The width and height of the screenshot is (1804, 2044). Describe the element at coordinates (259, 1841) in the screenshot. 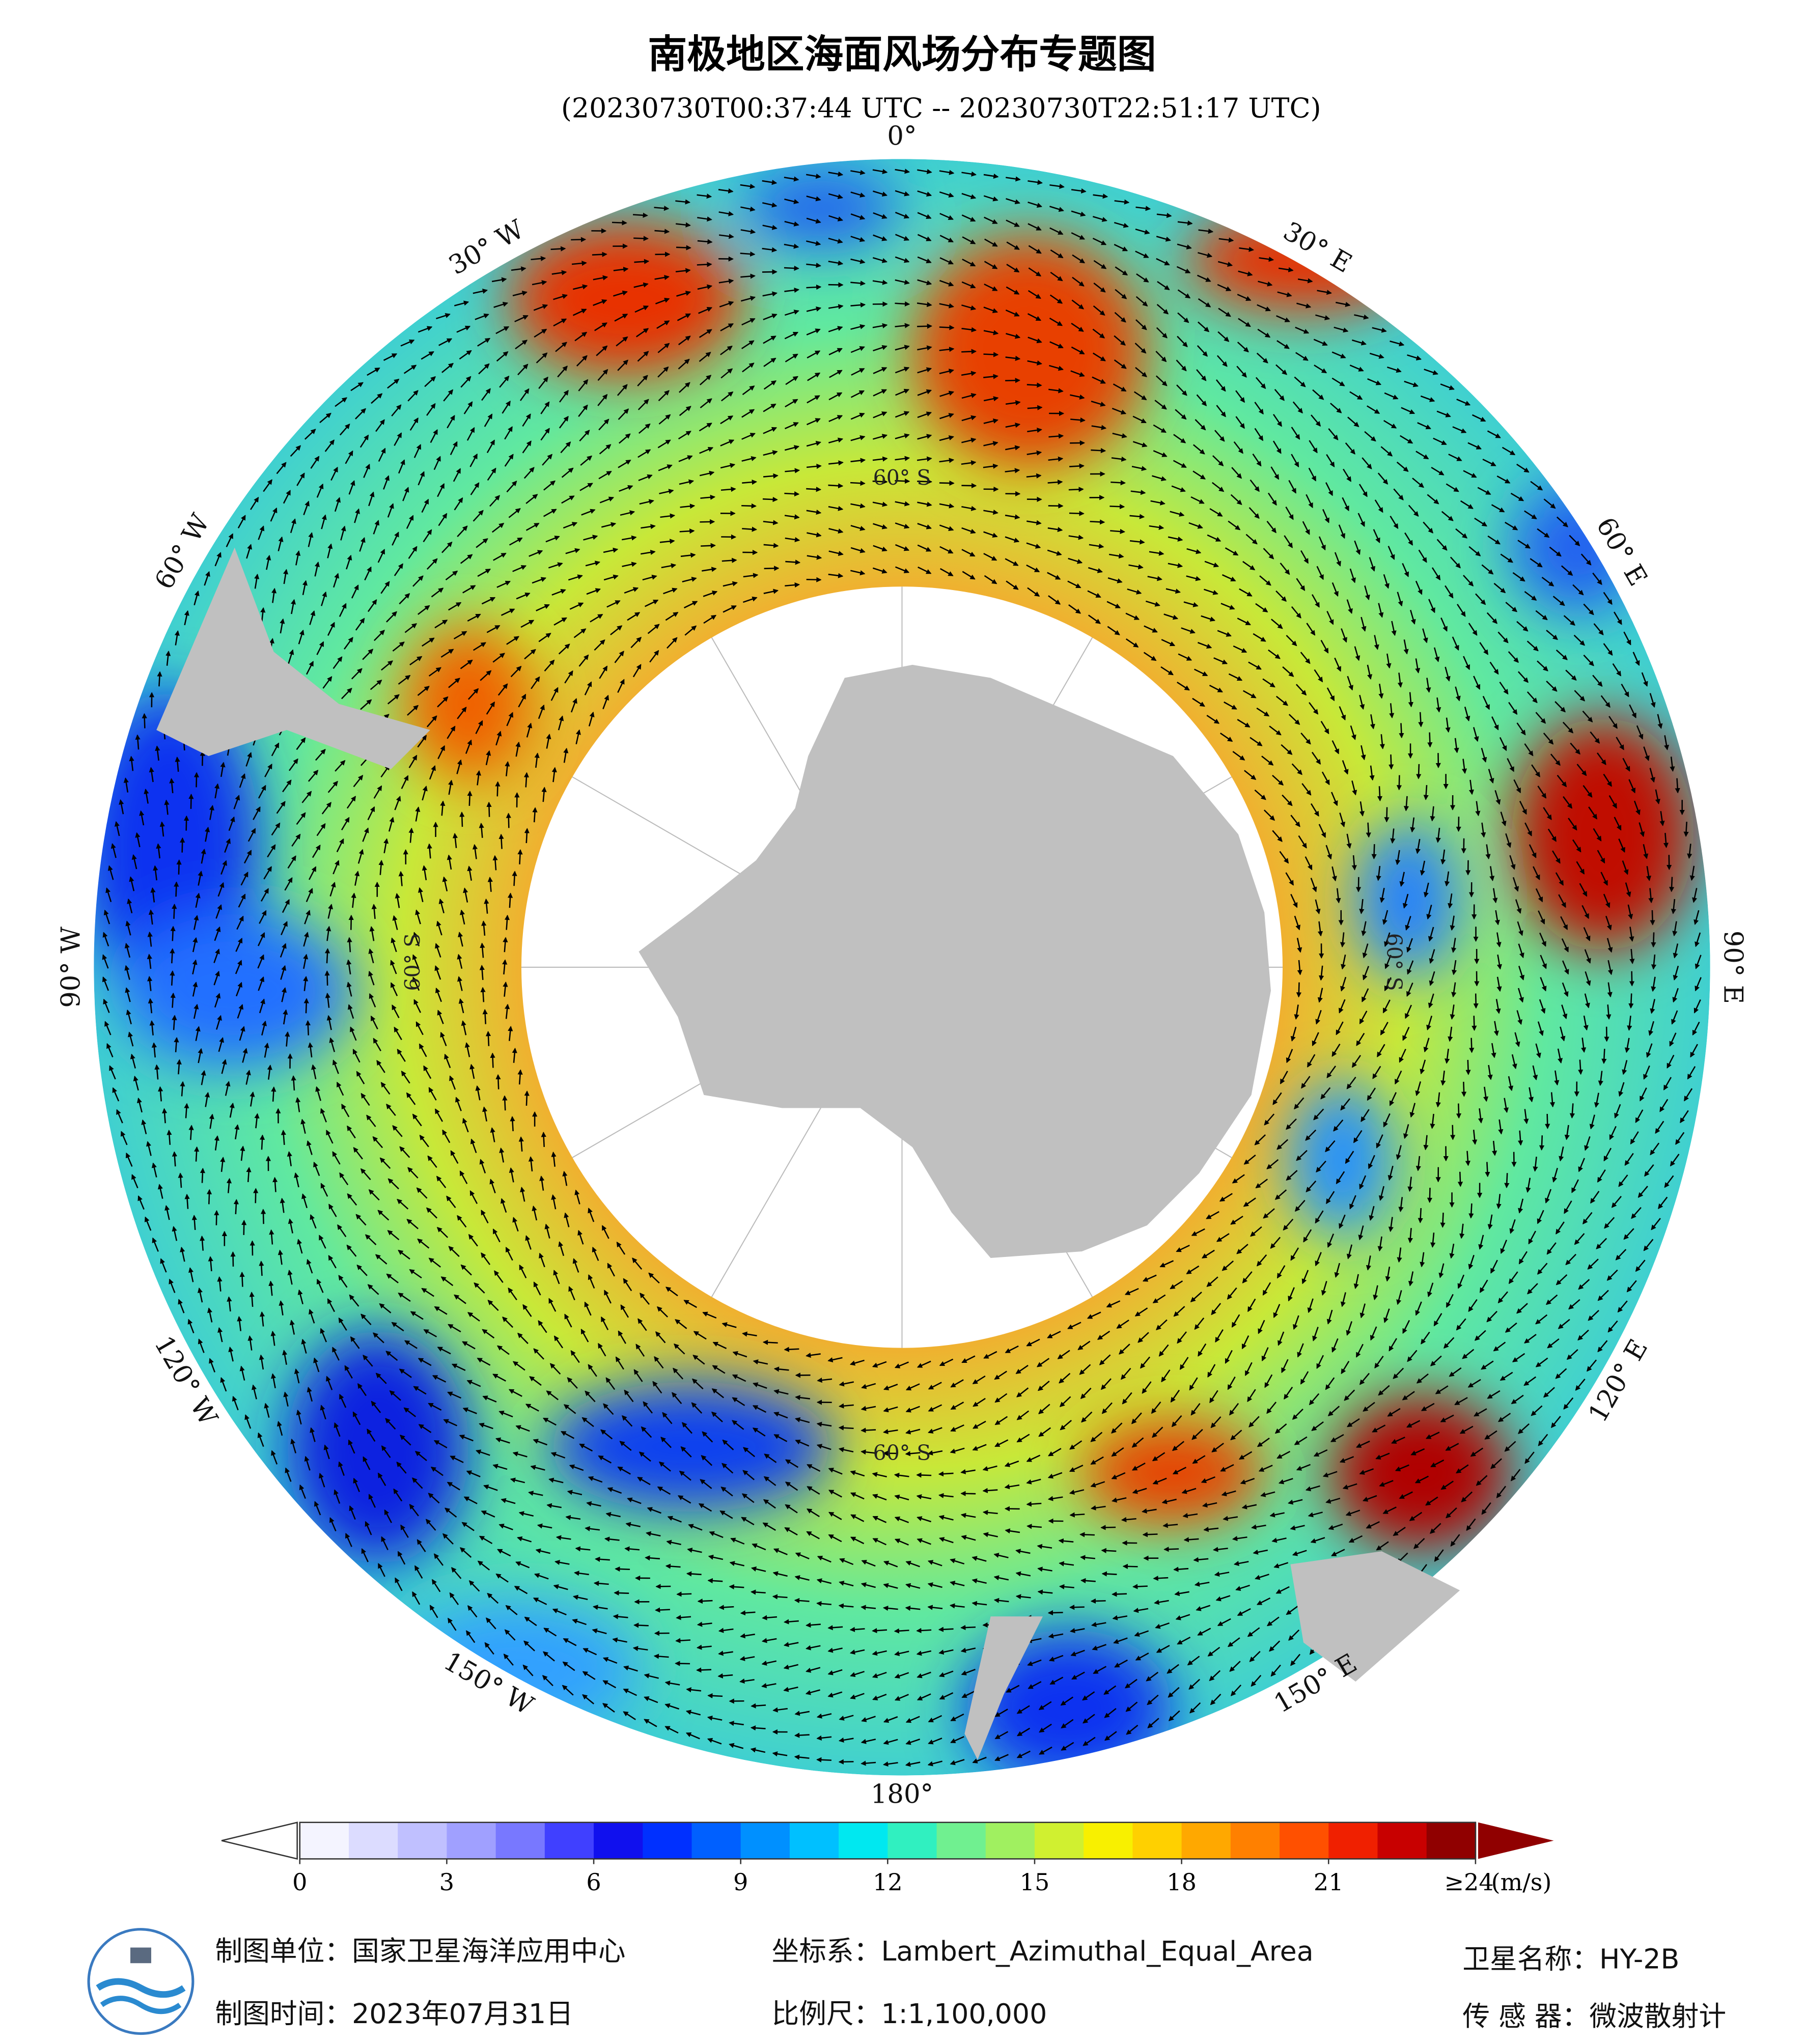

I see `colorbar-under` at that location.